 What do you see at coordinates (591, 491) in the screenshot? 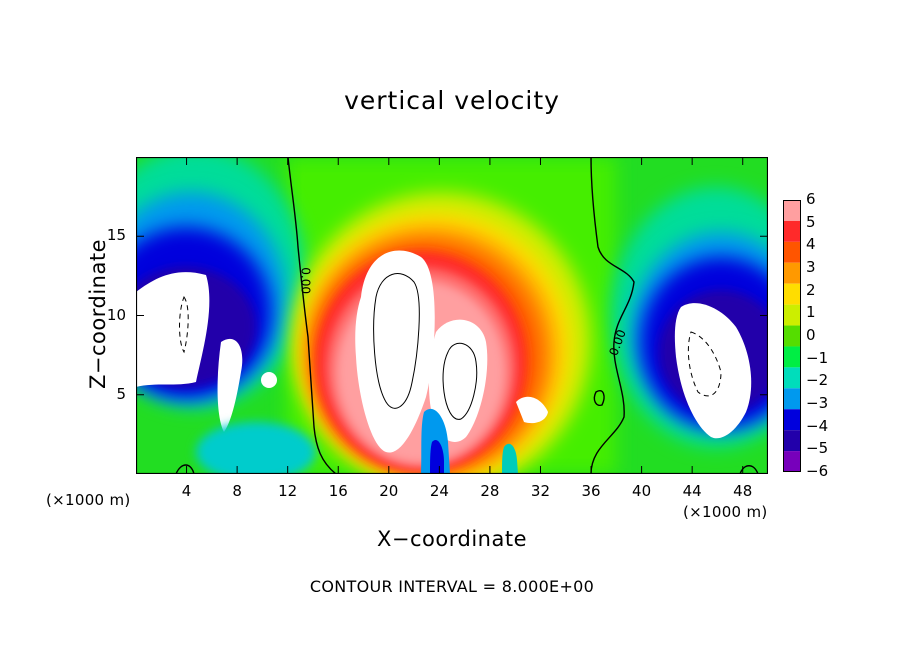
I see `x-tick-label: 36` at bounding box center [591, 491].